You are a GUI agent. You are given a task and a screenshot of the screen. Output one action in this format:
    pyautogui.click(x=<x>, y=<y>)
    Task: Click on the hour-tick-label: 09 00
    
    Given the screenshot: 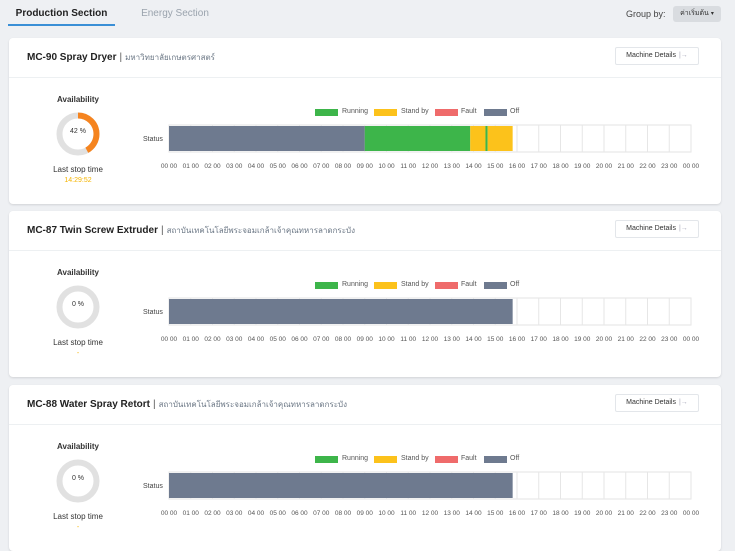 What is the action you would take?
    pyautogui.click(x=364, y=166)
    